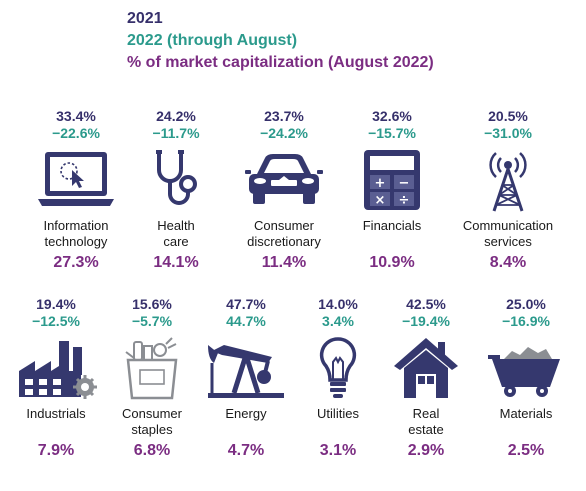  Describe the element at coordinates (246, 413) in the screenshot. I see `sector-name: Energy` at that location.